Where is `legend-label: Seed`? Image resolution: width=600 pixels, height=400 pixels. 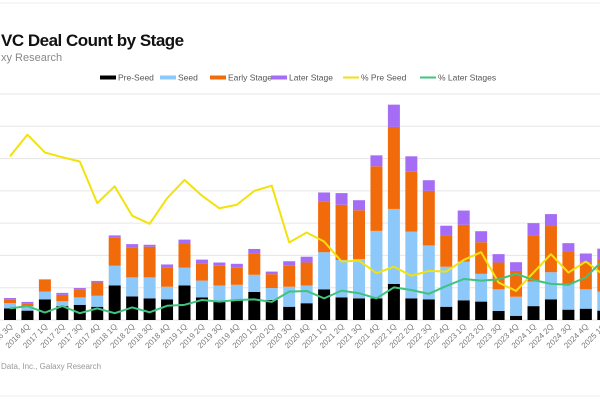
legend-label: Seed is located at coordinates (188, 78).